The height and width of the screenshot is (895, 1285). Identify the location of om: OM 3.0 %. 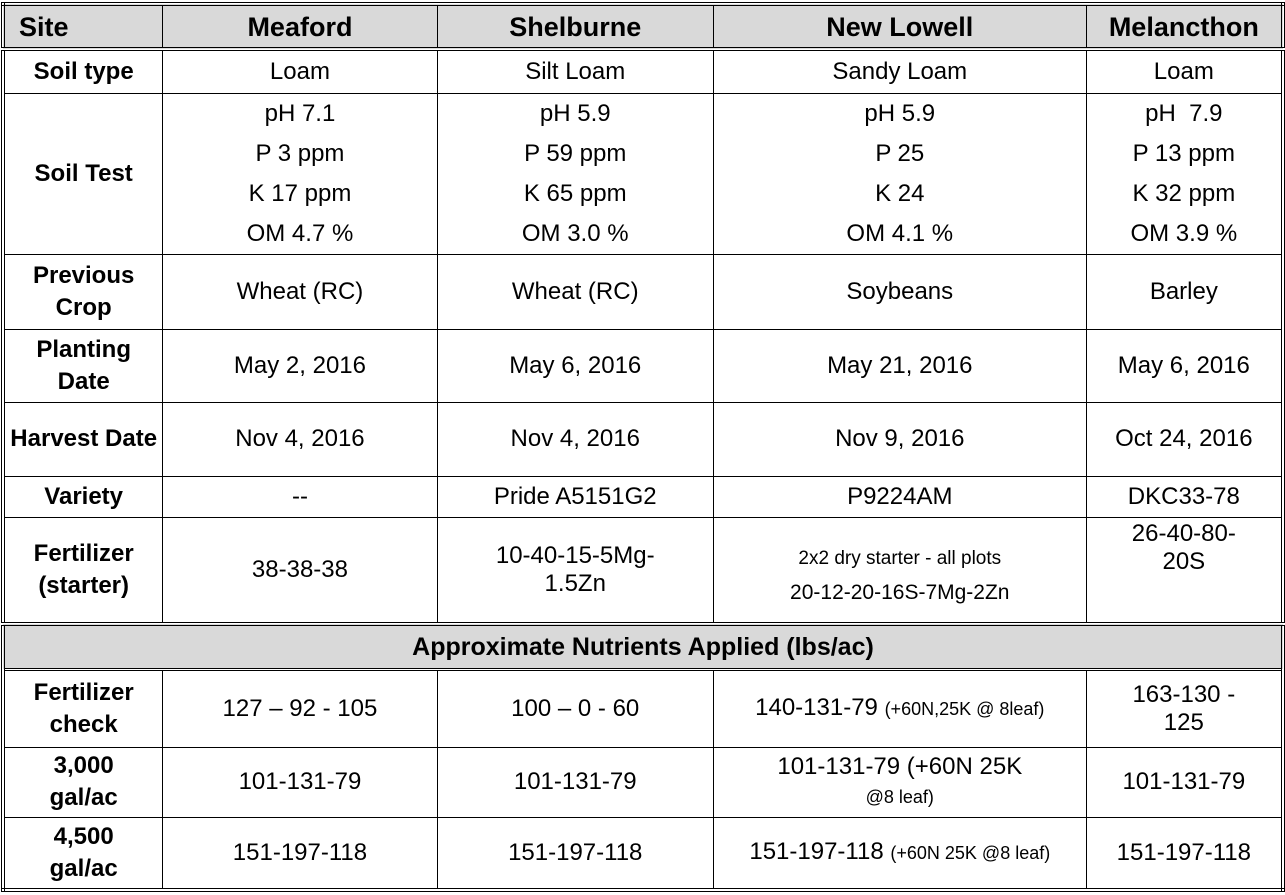
(575, 233).